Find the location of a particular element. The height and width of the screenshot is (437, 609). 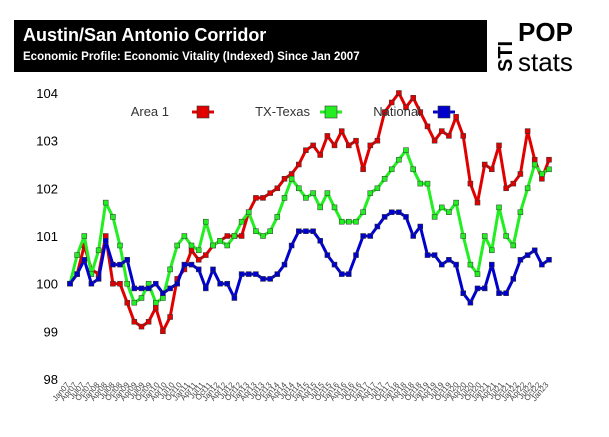

logo-stats-text: stats is located at coordinates (545, 62).